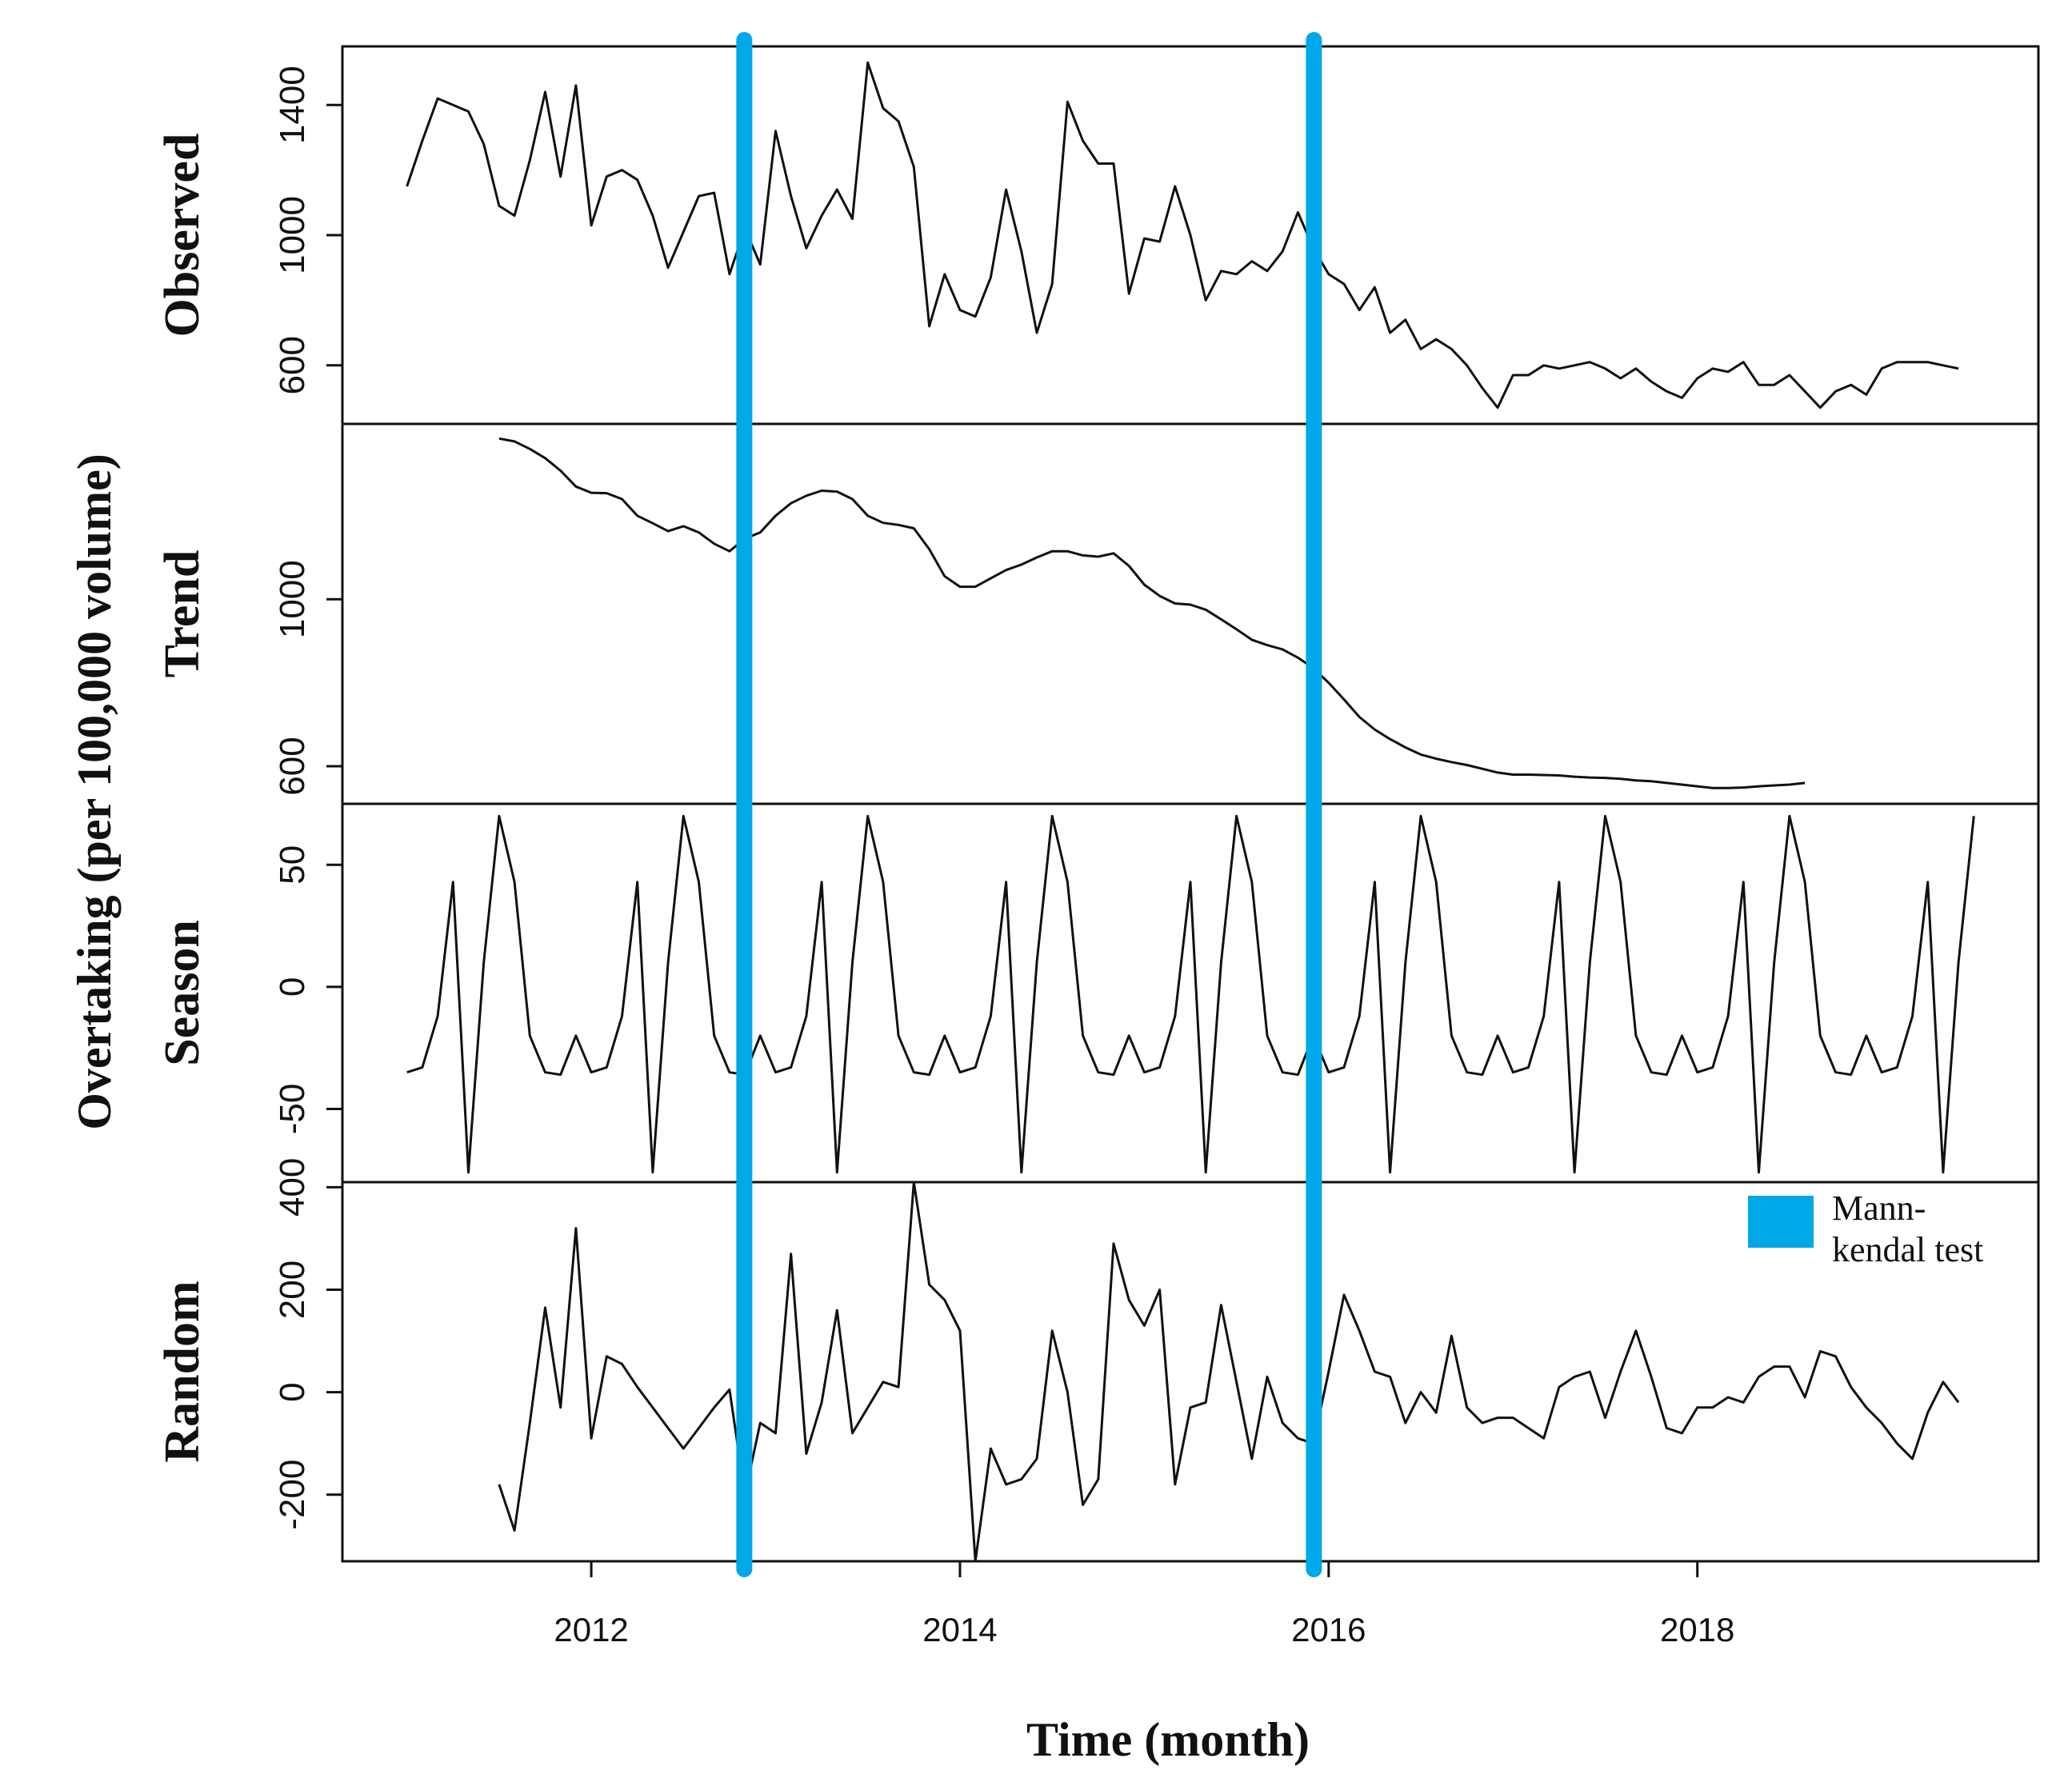 This screenshot has height=1786, width=2072. Describe the element at coordinates (182, 1371) in the screenshot. I see `panel-label-random: Random` at that location.